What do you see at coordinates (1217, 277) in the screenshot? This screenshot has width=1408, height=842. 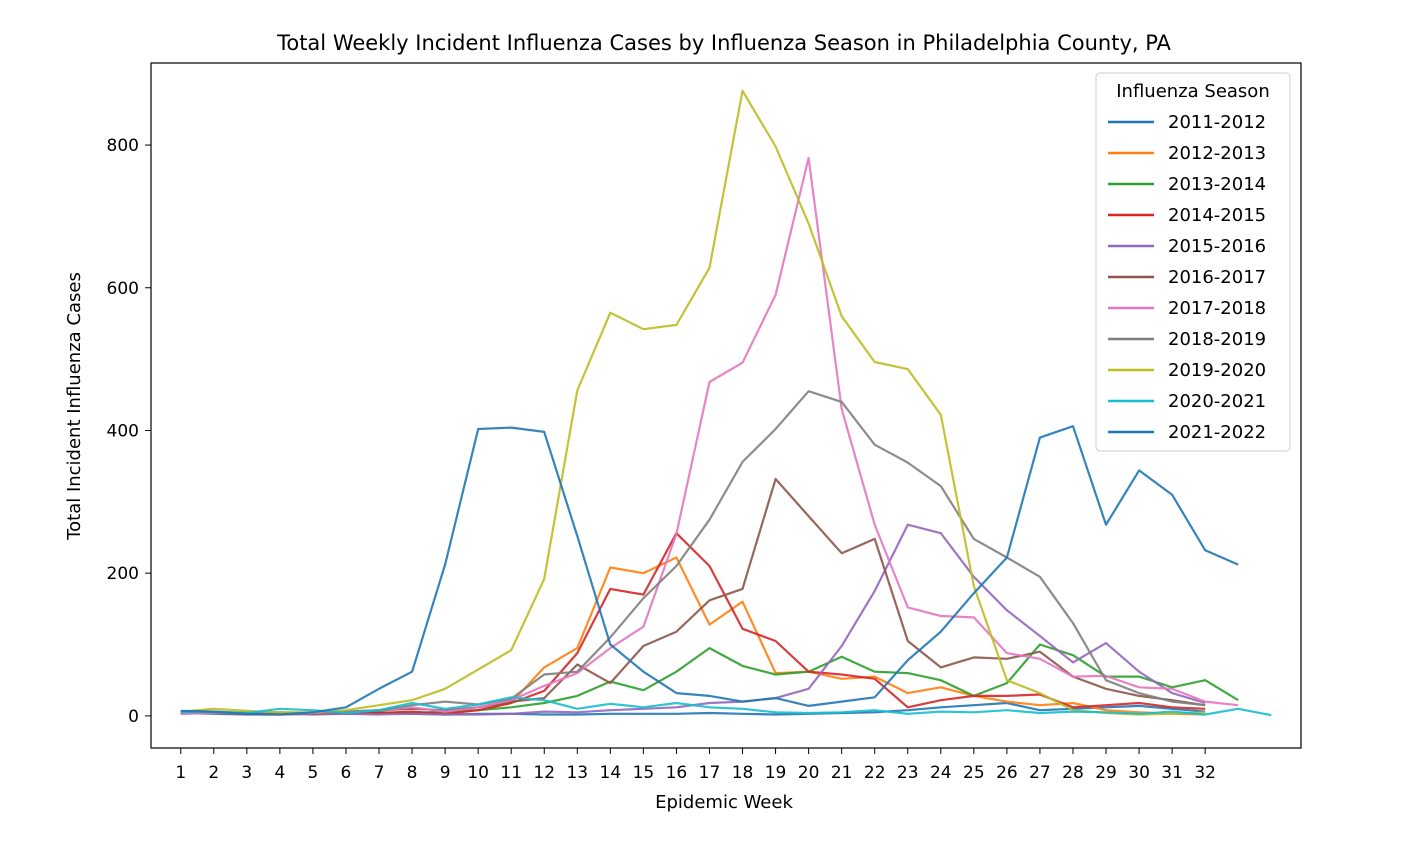 I see `legend-label: 2016-2017` at bounding box center [1217, 277].